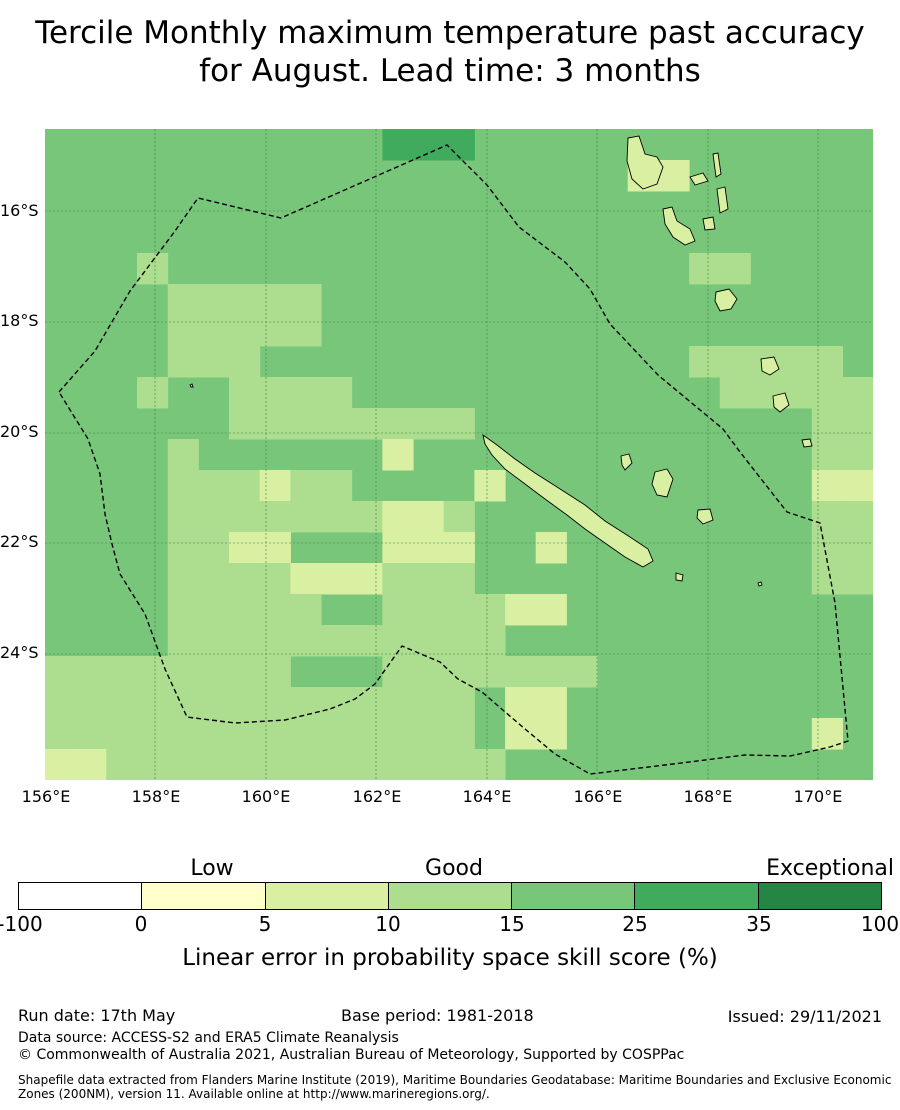 The image size is (900, 1110). Describe the element at coordinates (450, 896) in the screenshot. I see `colorbar` at that location.